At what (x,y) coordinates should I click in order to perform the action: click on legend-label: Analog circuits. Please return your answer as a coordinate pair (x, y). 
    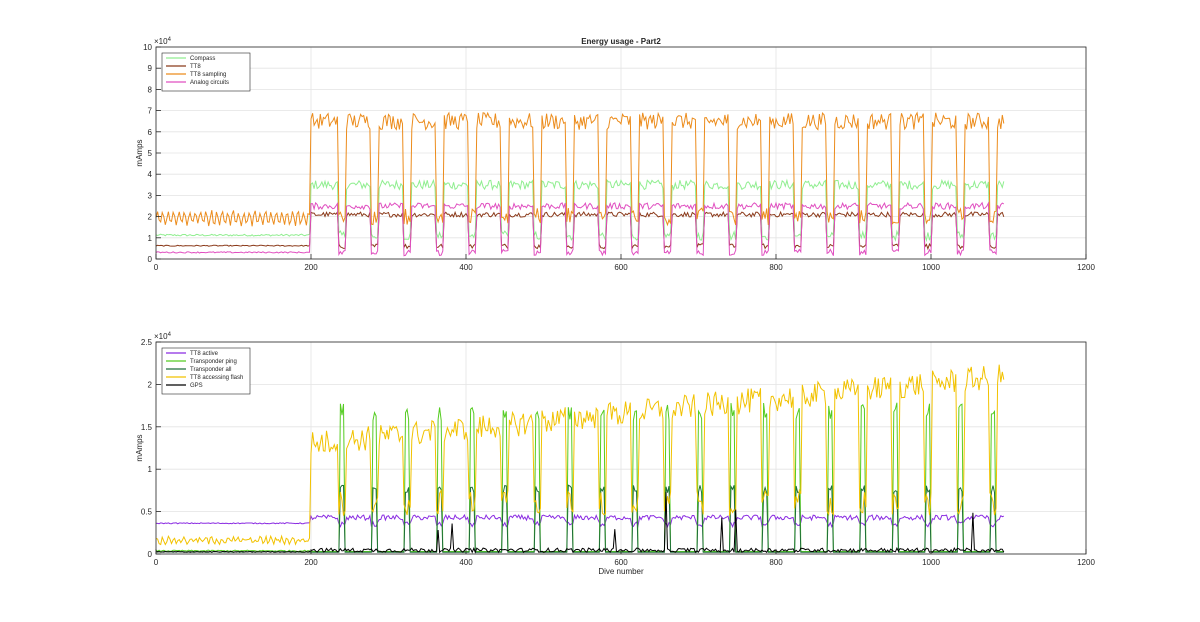
    Looking at the image, I should click on (209, 83).